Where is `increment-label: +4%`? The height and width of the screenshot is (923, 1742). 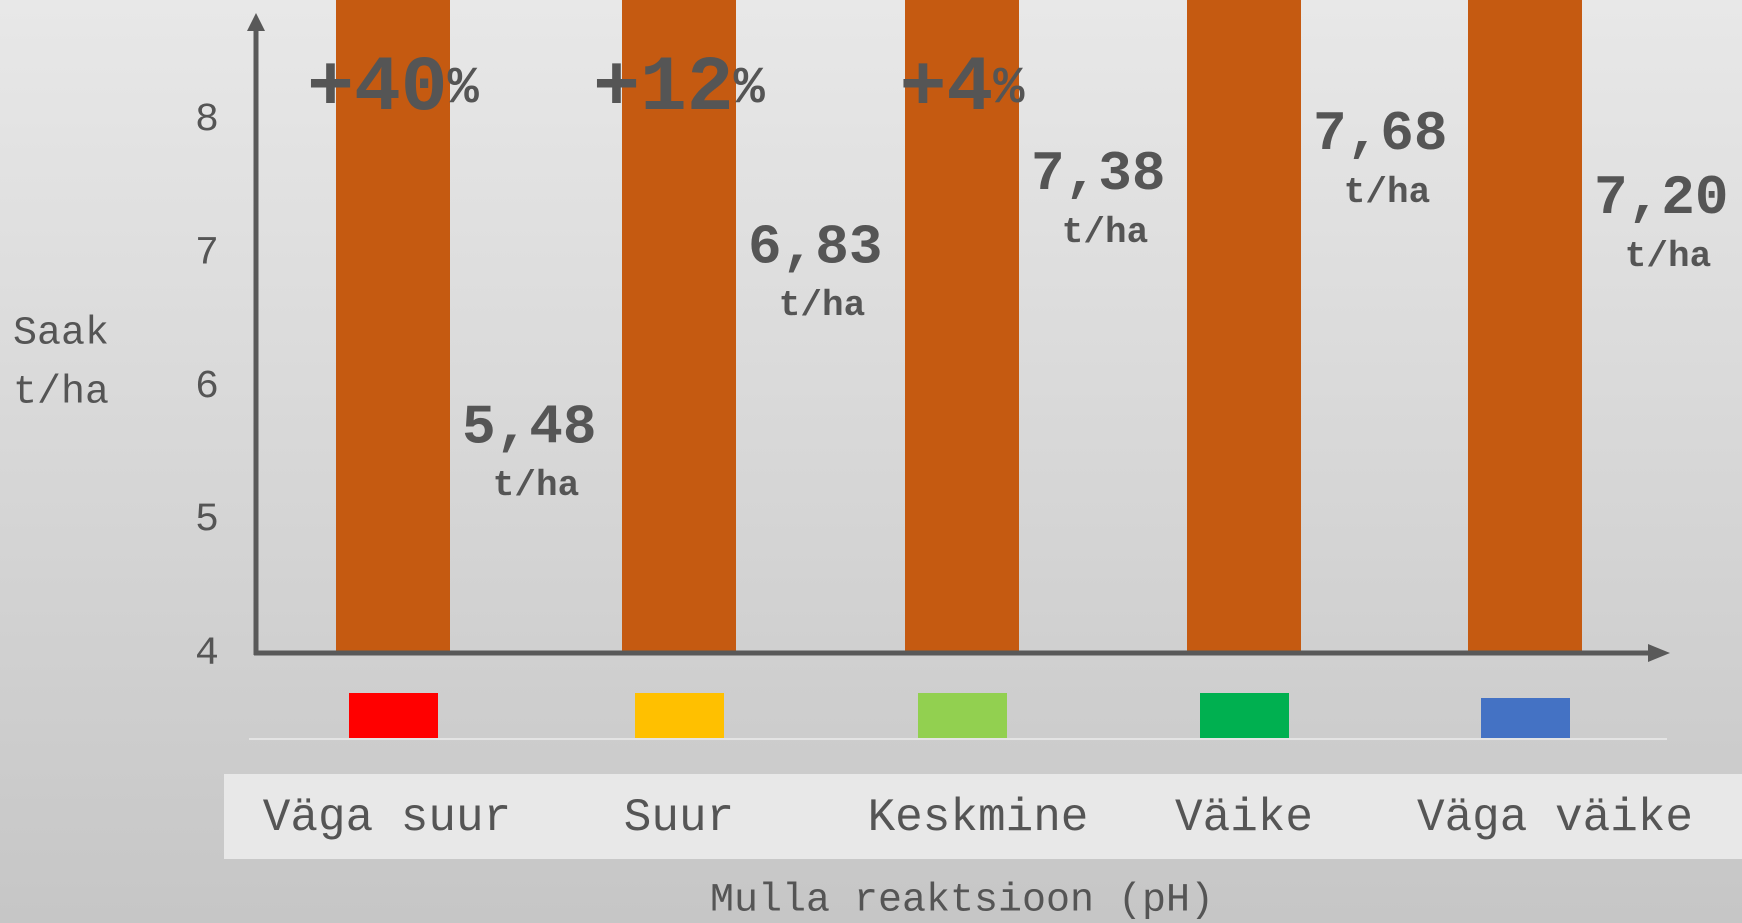
increment-label: +4% is located at coordinates (963, 89).